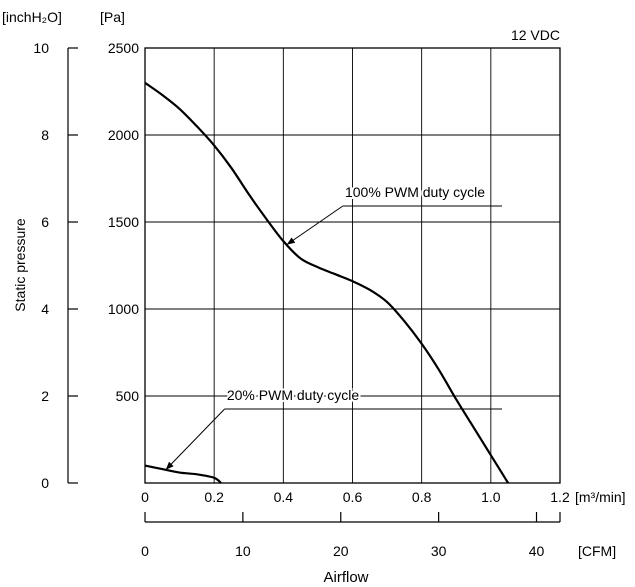  Describe the element at coordinates (284, 497) in the screenshot. I see `x-m3-tick-label: 0.4` at that location.